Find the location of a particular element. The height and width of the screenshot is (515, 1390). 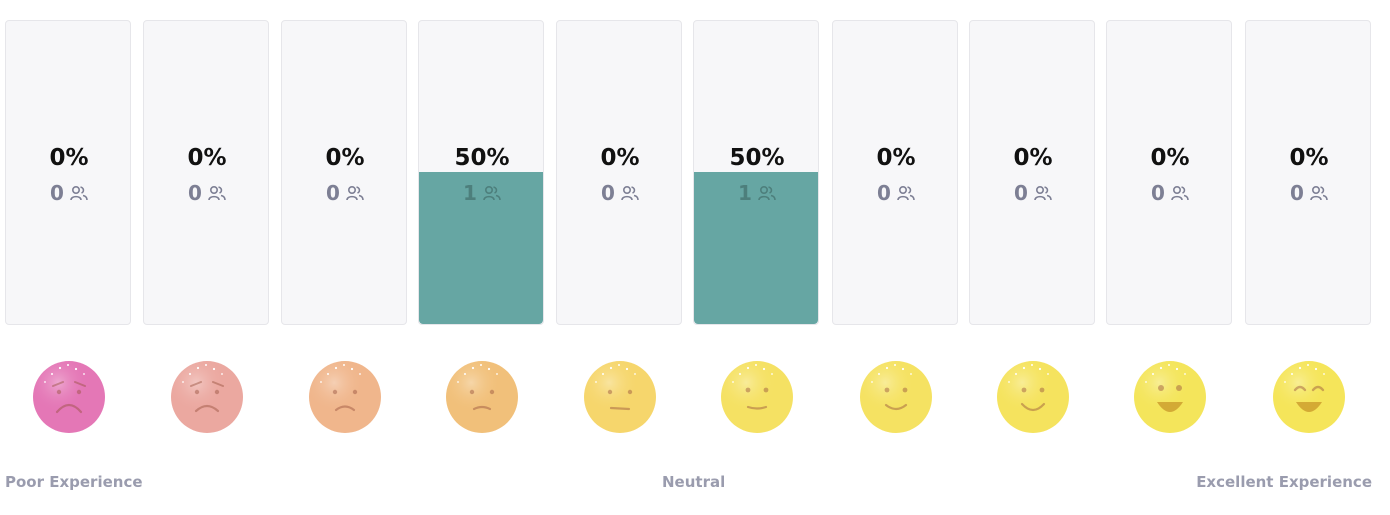

neutral-label: Neutral is located at coordinates (694, 482).